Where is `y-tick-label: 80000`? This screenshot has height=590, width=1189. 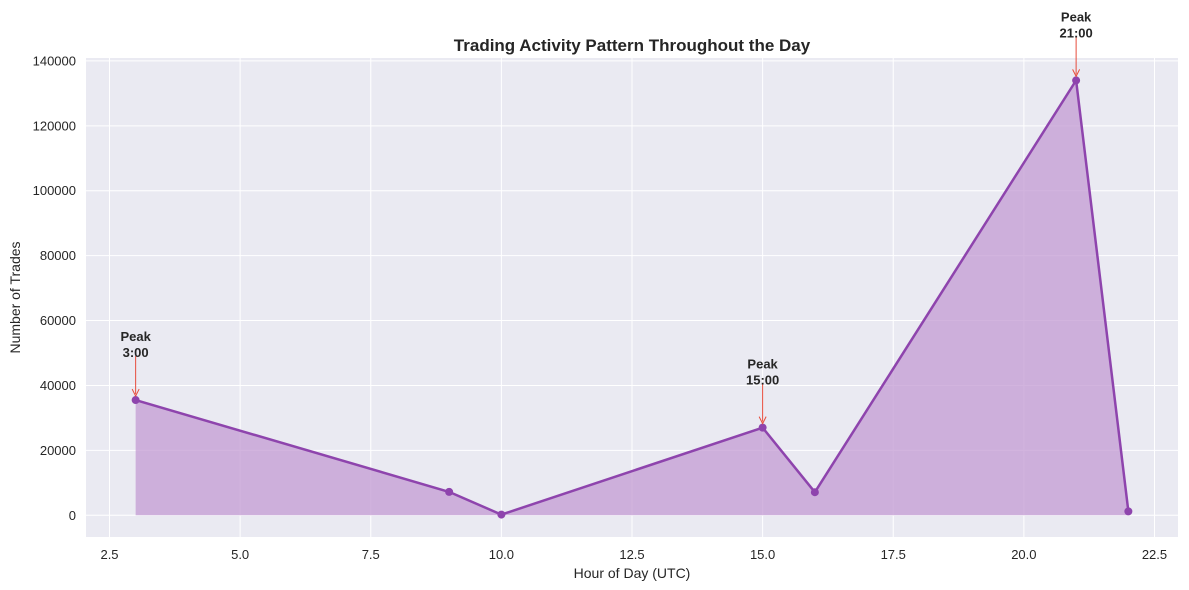
y-tick-label: 80000 is located at coordinates (58, 255).